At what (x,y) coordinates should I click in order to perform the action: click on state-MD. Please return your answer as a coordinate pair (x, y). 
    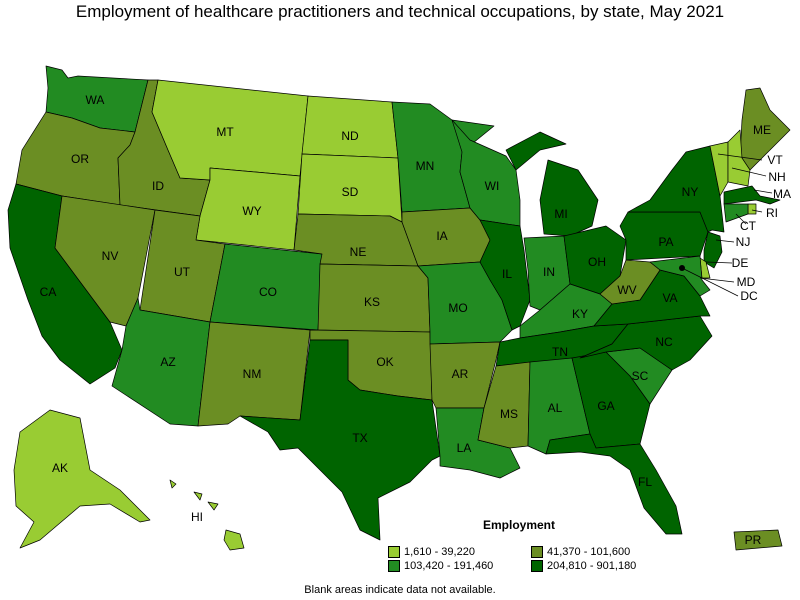
    Looking at the image, I should click on (680, 276).